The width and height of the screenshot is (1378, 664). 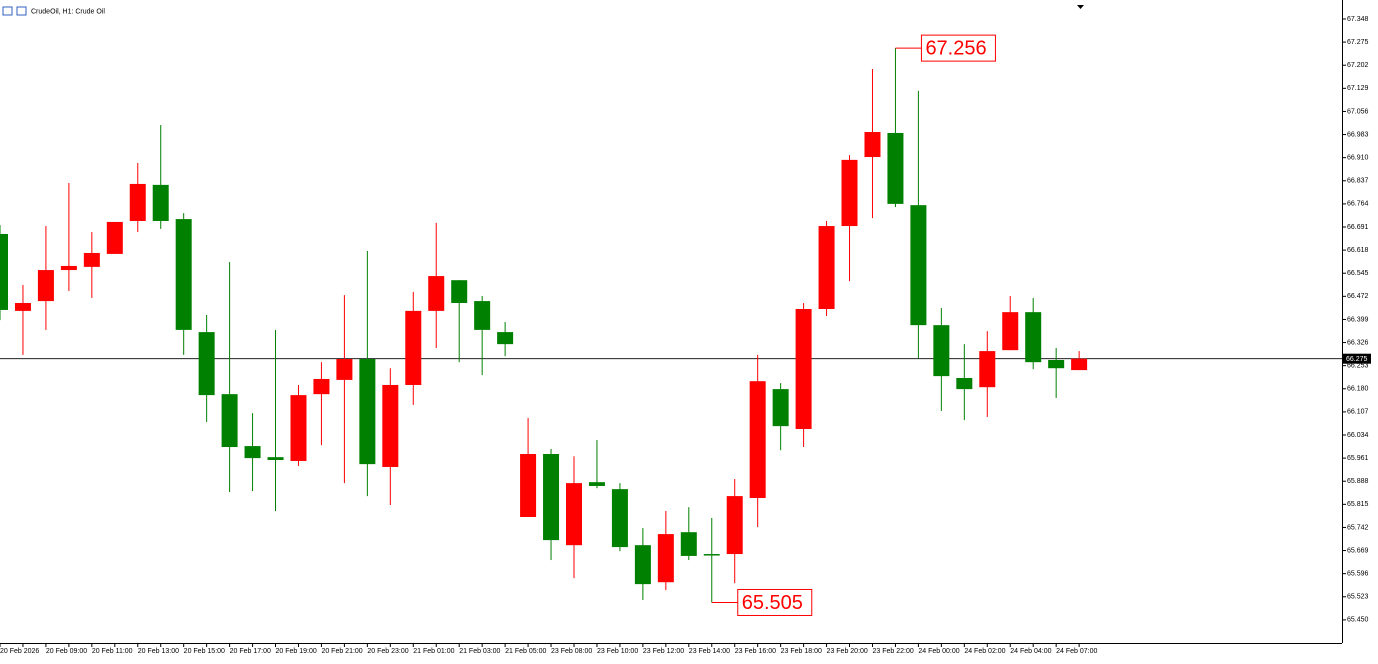 What do you see at coordinates (479, 651) in the screenshot?
I see `x-tick-label: 21 Feb 03:00` at bounding box center [479, 651].